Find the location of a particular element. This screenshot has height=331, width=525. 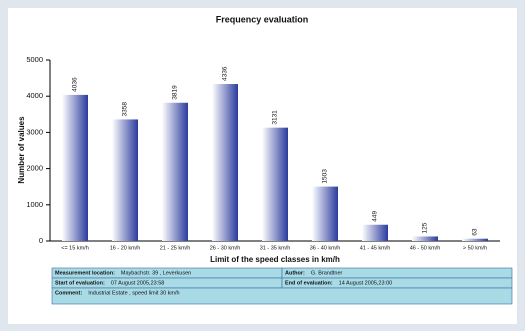

y-tick-label: 1000 is located at coordinates (34, 204).